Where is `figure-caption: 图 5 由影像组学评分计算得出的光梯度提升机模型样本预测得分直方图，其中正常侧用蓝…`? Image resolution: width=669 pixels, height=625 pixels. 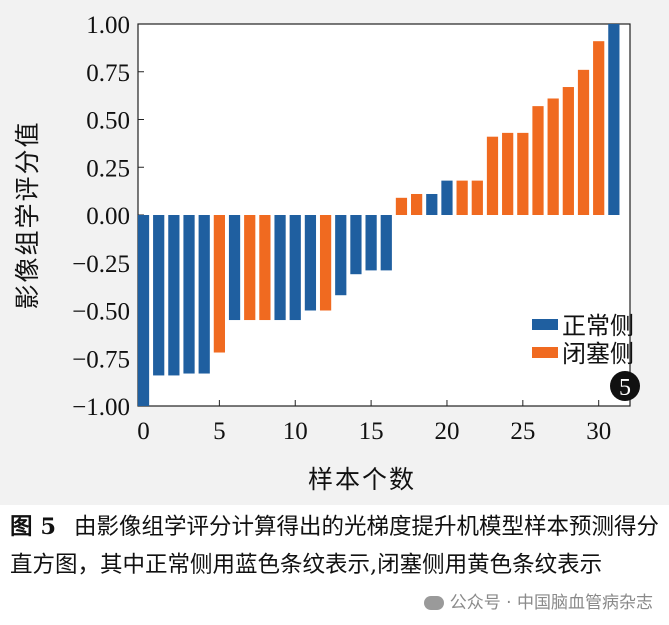
figure-caption: 图 5 由影像组学评分计算得出的光梯度提升机模型样本预测得分直方图，其中正常侧用蓝… is located at coordinates (335, 546).